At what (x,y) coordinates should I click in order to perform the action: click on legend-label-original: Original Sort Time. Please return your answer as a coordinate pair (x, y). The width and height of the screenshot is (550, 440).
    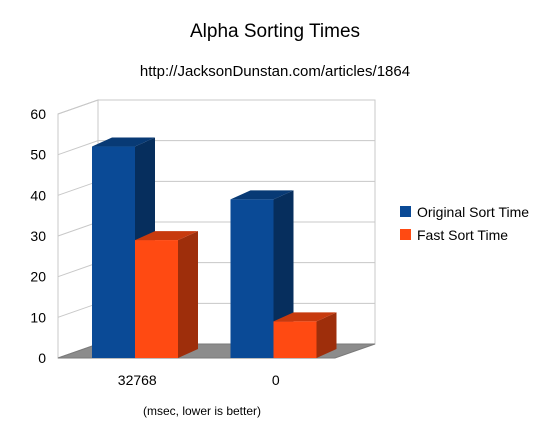
    Looking at the image, I should click on (473, 211).